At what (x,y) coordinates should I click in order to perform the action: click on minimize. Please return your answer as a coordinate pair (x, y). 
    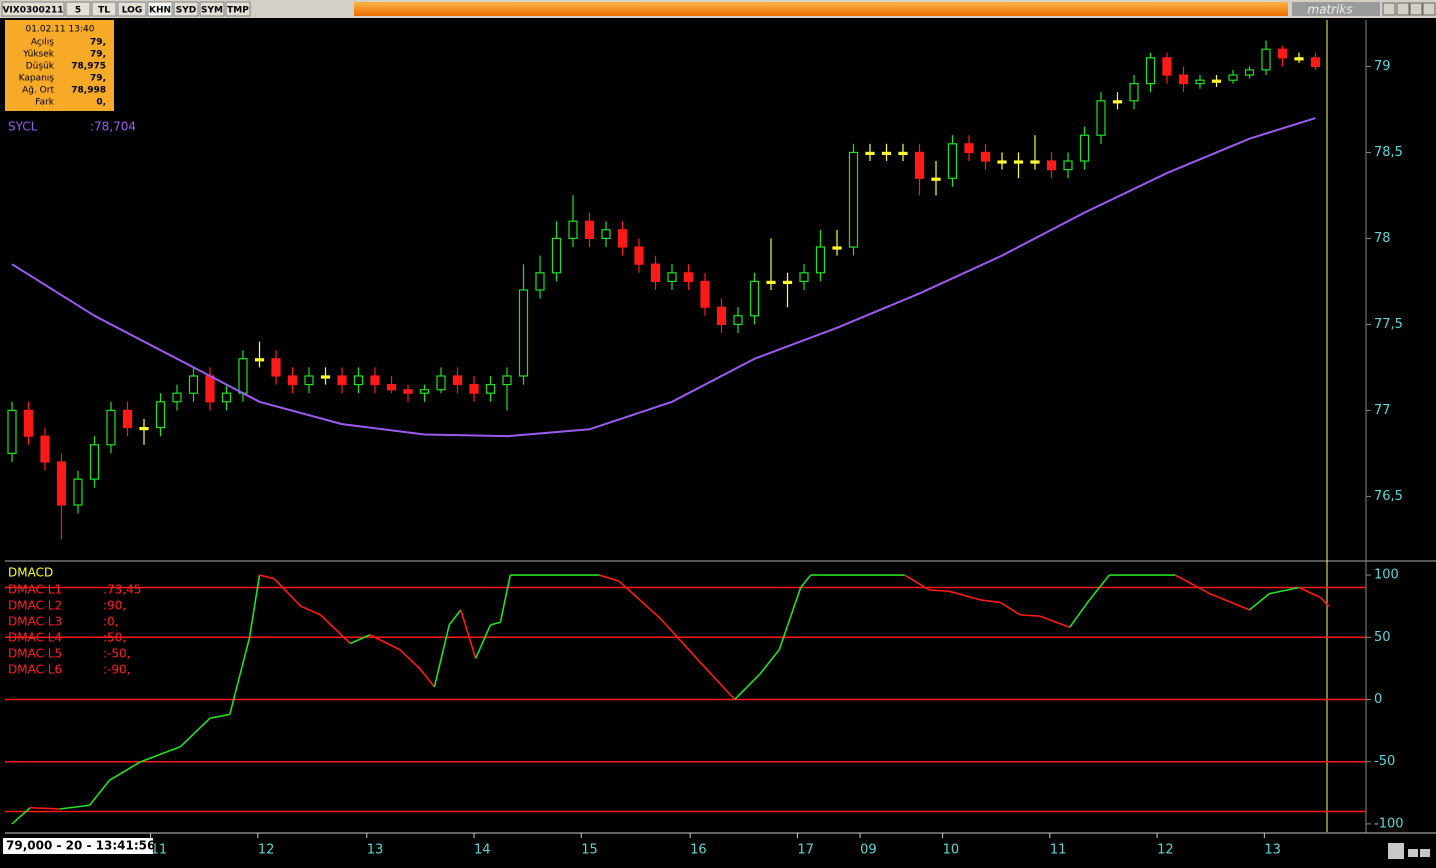
    Looking at the image, I should click on (1403, 9).